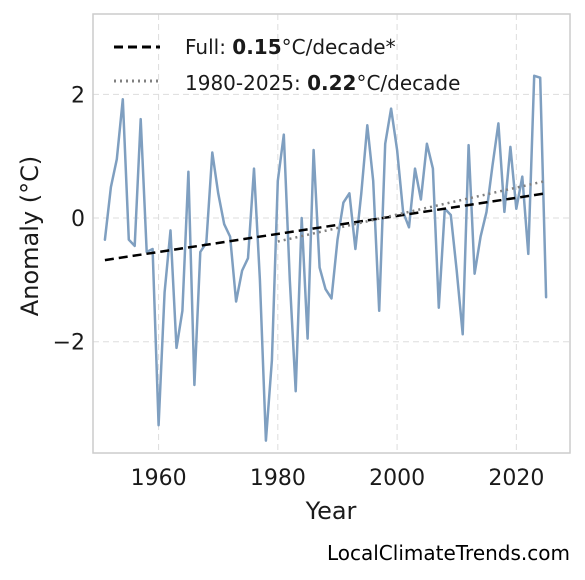 The width and height of the screenshot is (585, 580). I want to click on x-tick-label: 2000, so click(397, 478).